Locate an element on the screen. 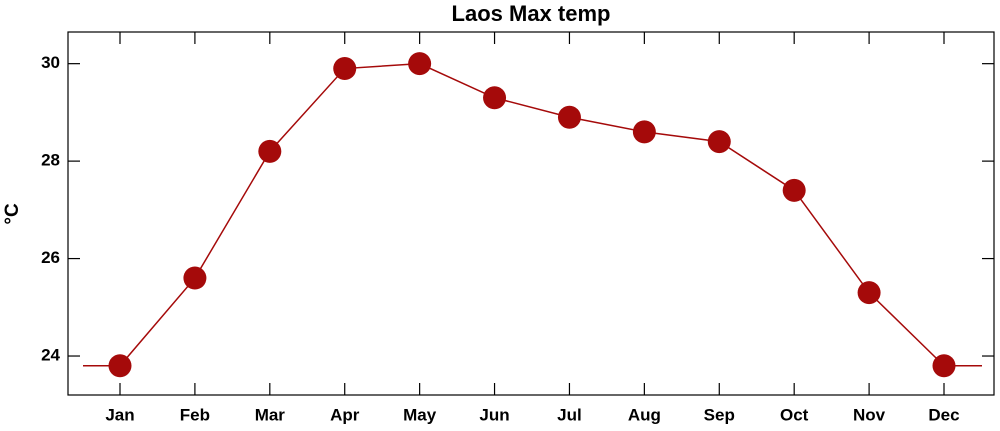  x-tick-label: Apr is located at coordinates (345, 414).